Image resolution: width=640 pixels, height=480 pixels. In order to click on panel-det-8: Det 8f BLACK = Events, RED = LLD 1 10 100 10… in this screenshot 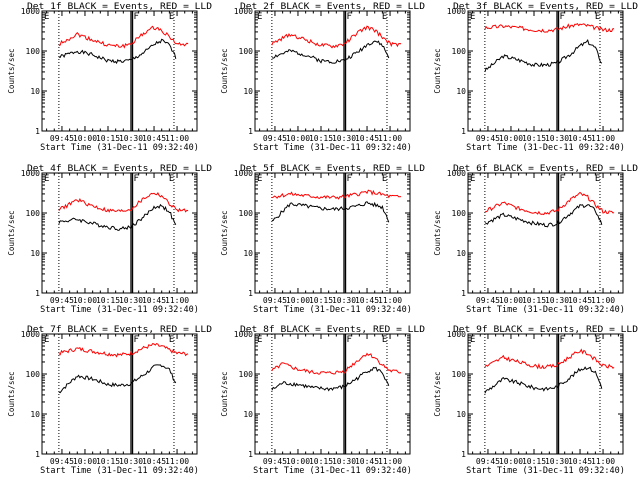, I will do `click(322, 400)`.